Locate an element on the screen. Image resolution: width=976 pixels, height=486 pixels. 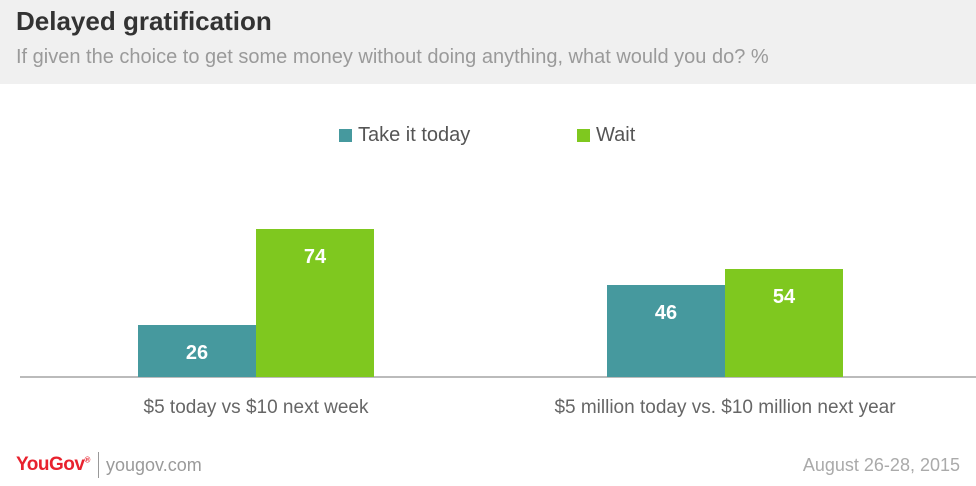
data-label-wait-1: 54 is located at coordinates (784, 297).